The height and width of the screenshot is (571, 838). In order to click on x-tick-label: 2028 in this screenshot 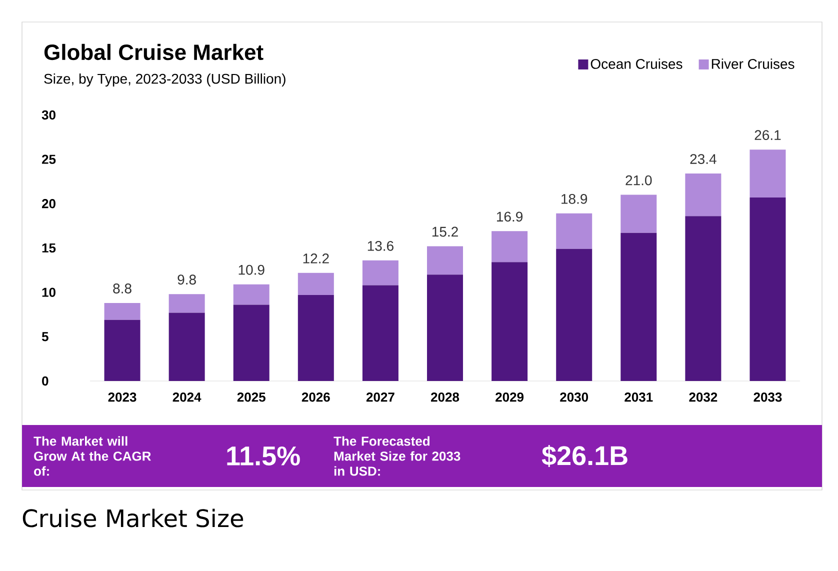, I will do `click(445, 397)`.